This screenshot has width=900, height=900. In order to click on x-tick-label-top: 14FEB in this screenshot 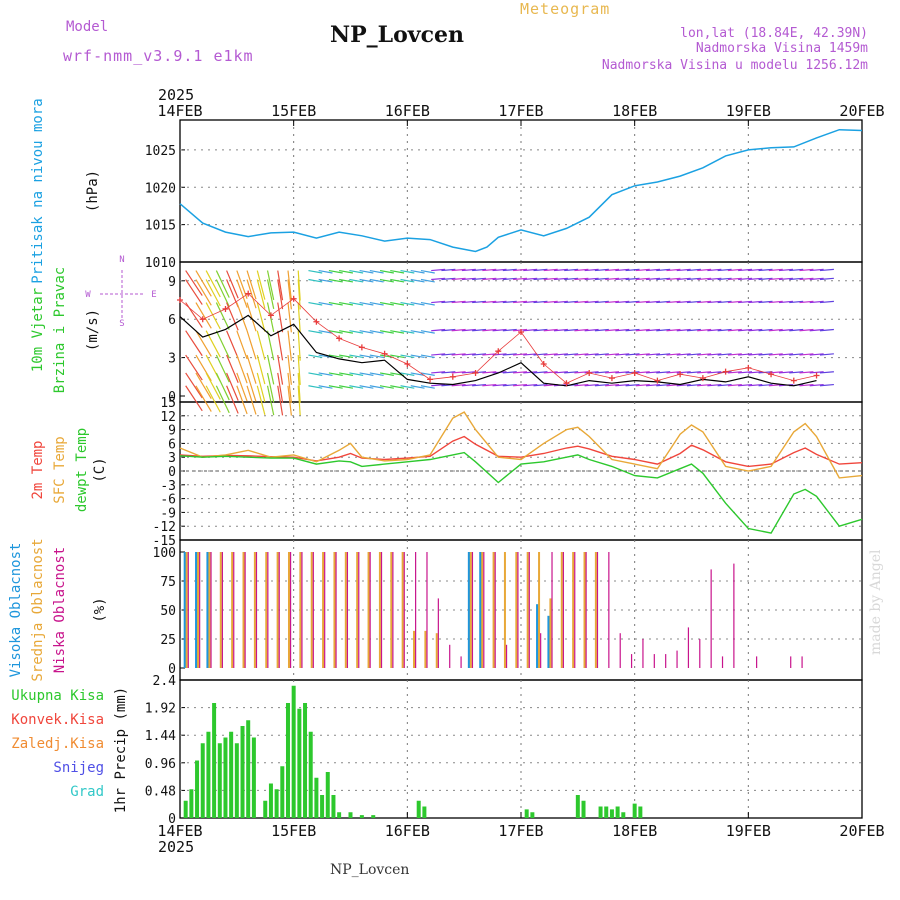, I will do `click(179, 111)`.